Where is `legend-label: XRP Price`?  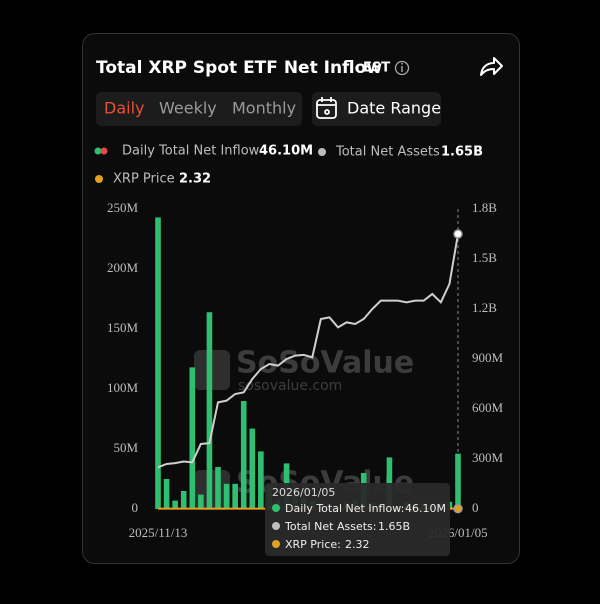
legend-label: XRP Price is located at coordinates (144, 179).